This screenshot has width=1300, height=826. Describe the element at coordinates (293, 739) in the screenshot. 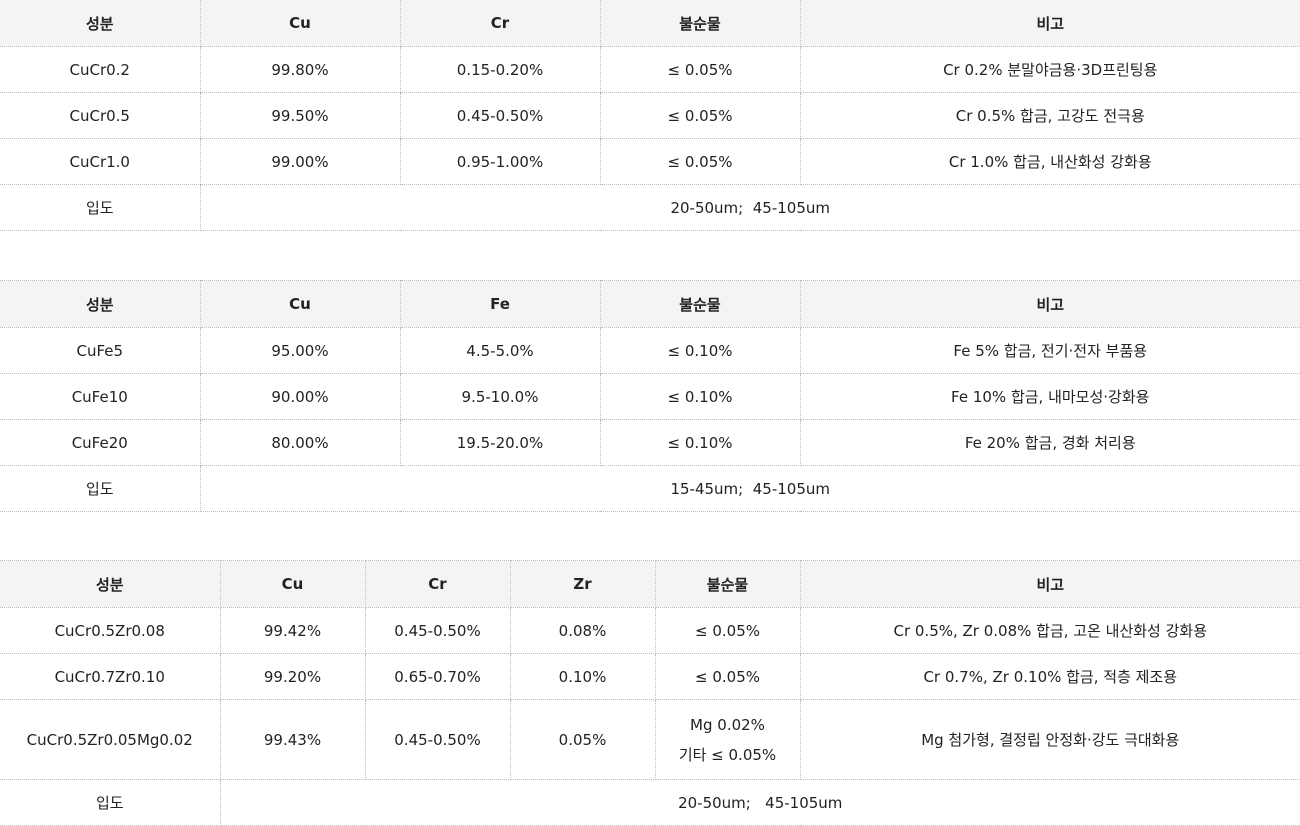

I see `cell-cu: 99.43%` at that location.